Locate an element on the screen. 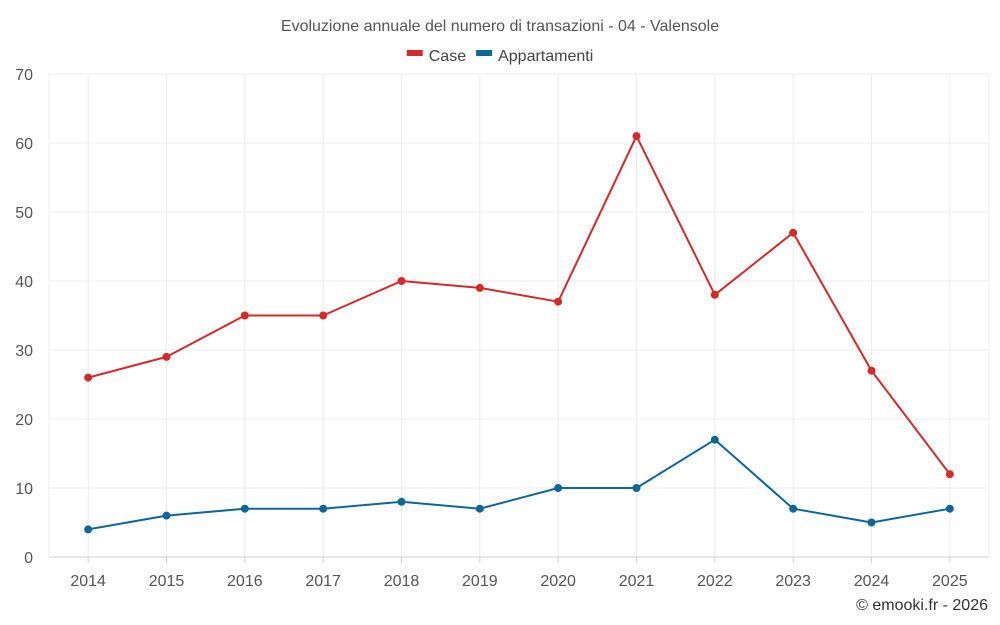 The width and height of the screenshot is (1000, 625). x-tick-label: 2021 is located at coordinates (637, 581).